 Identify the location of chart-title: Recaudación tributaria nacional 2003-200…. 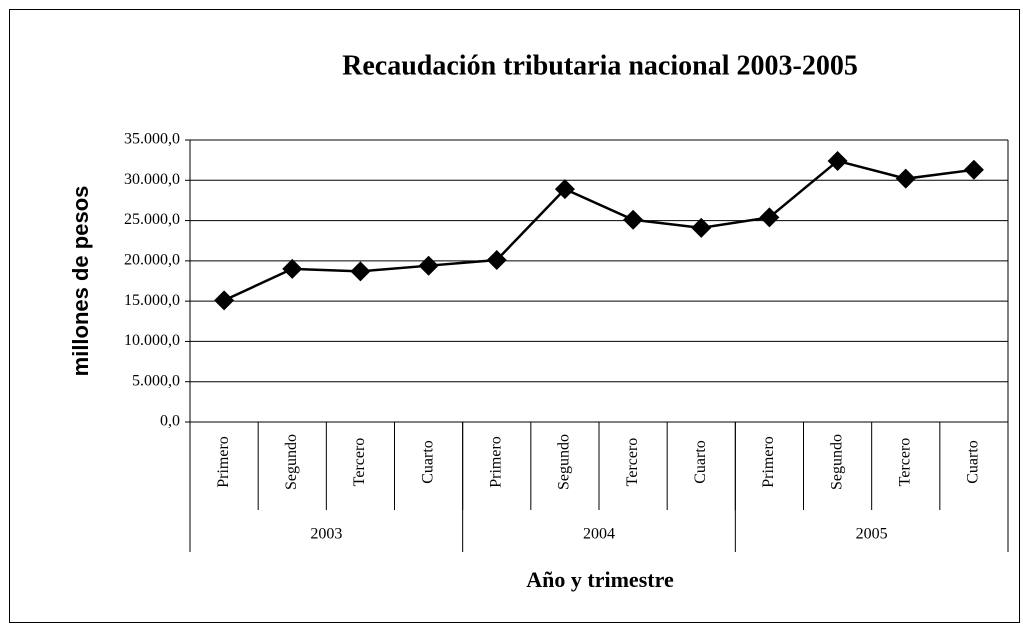
(600, 65).